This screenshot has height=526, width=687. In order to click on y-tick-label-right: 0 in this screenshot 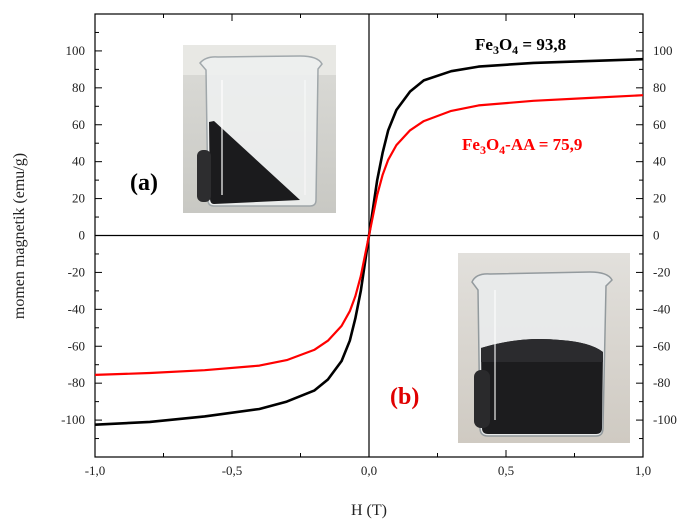, I will do `click(656, 235)`.